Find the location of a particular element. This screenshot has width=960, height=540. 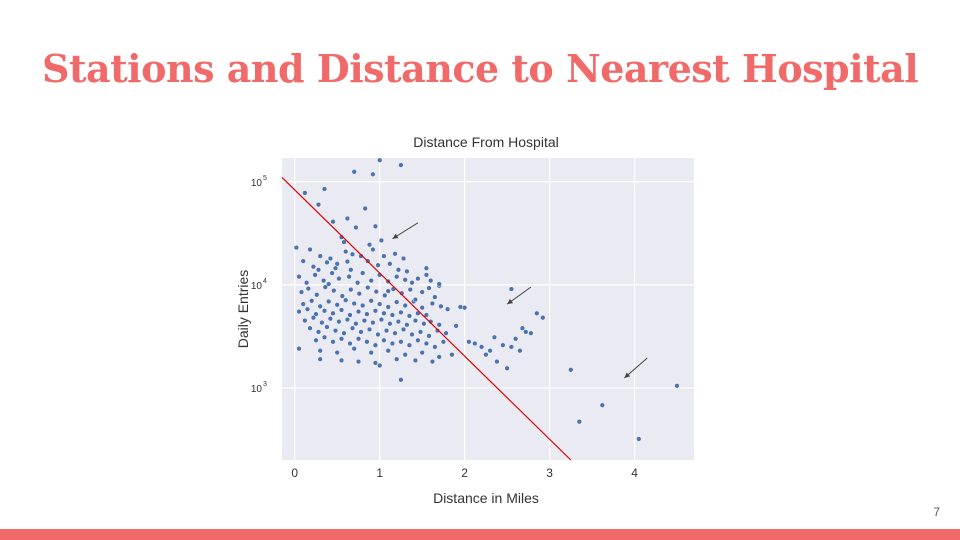

y-tick-exponent: 5 is located at coordinates (265, 178).